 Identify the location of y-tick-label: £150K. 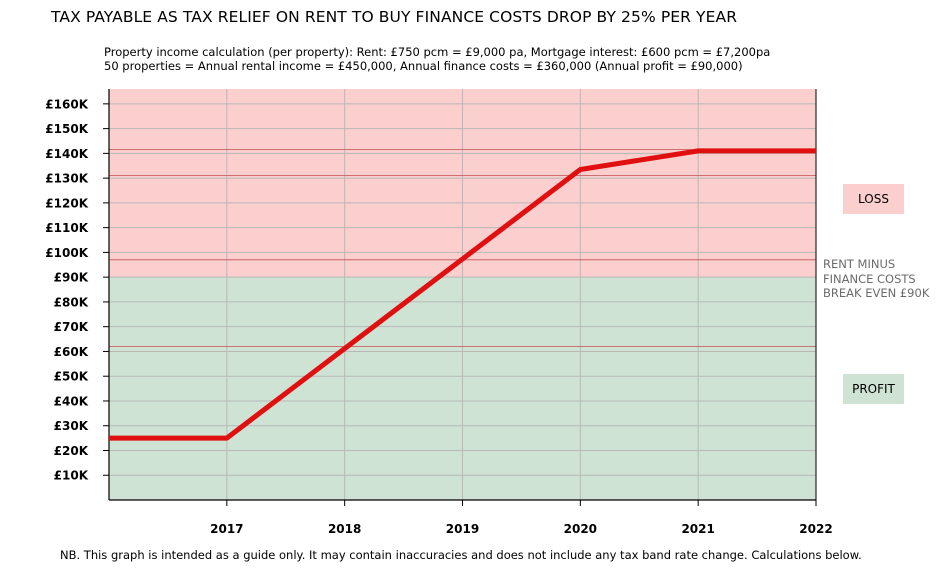
(66, 129).